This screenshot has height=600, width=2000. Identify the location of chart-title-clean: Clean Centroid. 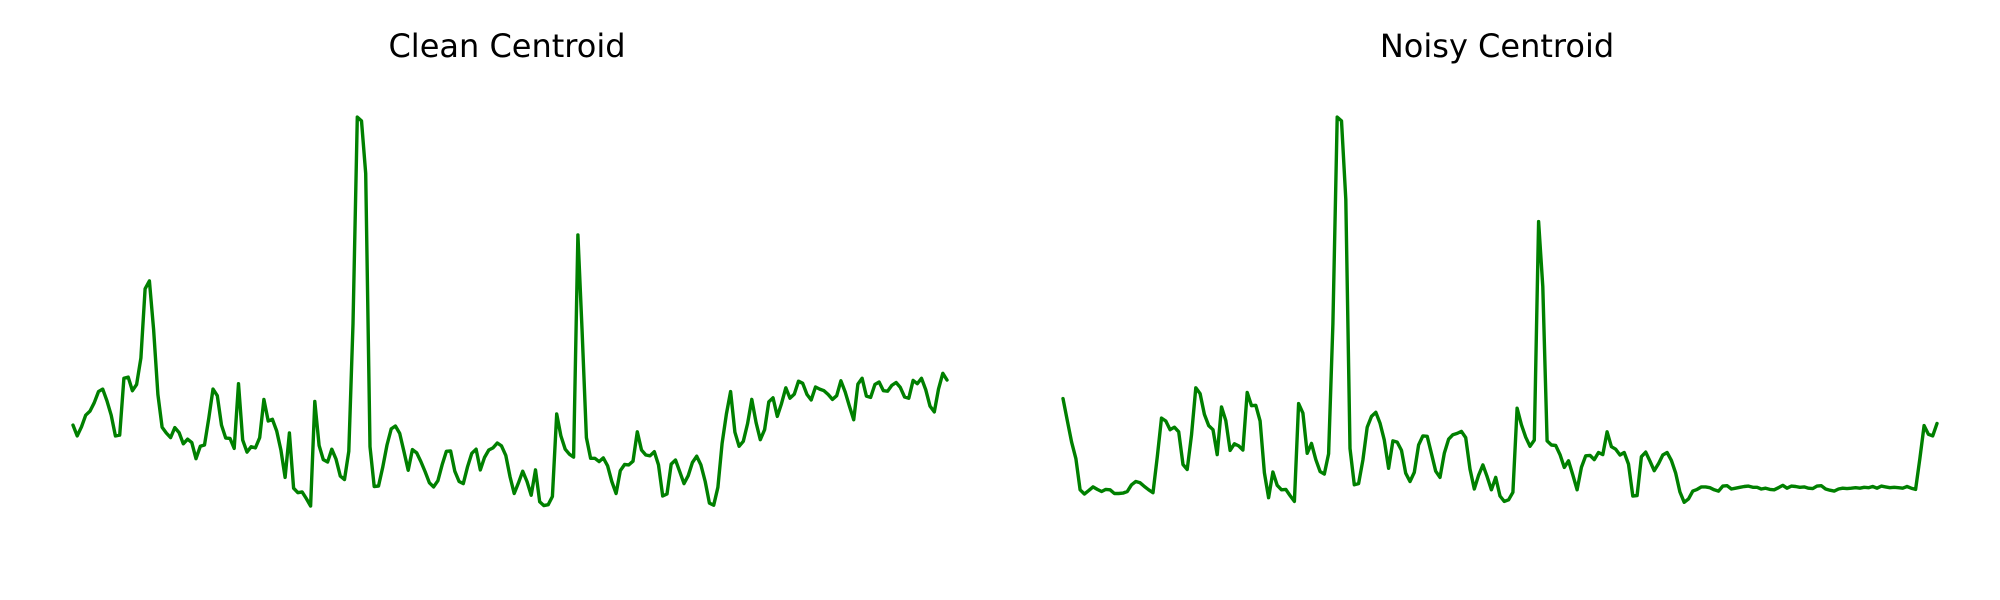
(506, 46).